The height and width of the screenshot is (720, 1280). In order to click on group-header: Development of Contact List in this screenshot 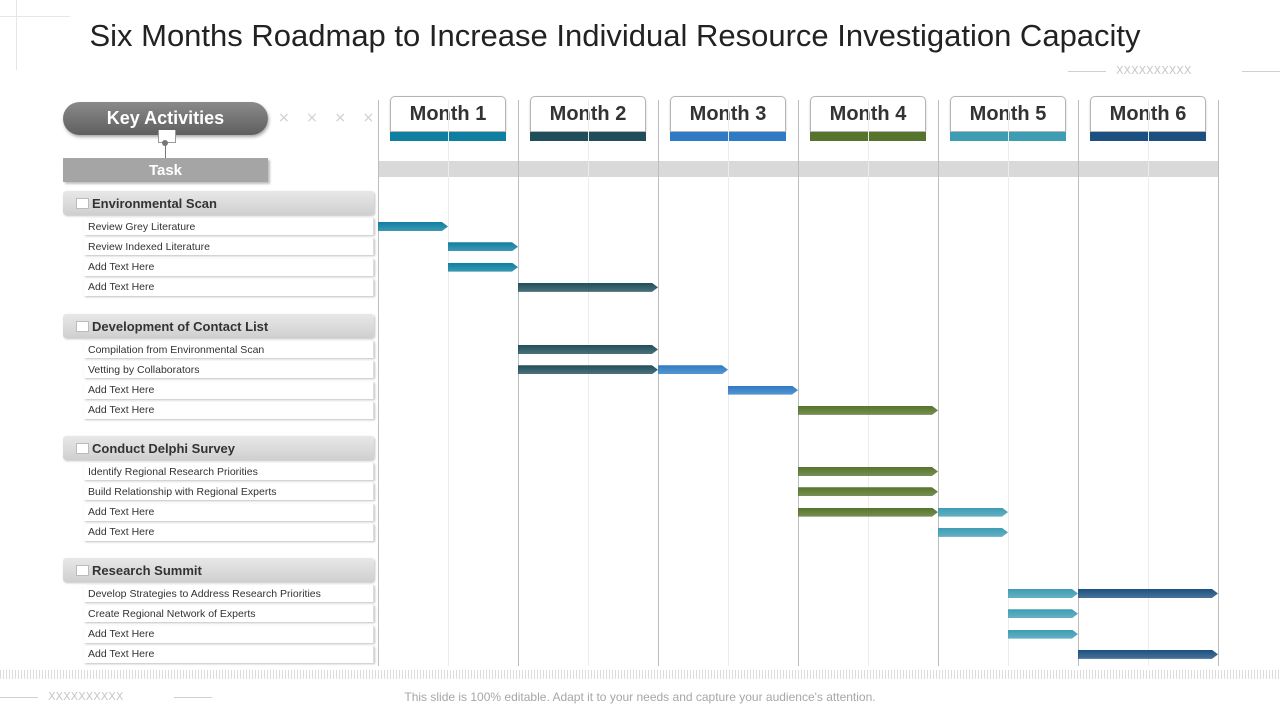, I will do `click(218, 326)`.